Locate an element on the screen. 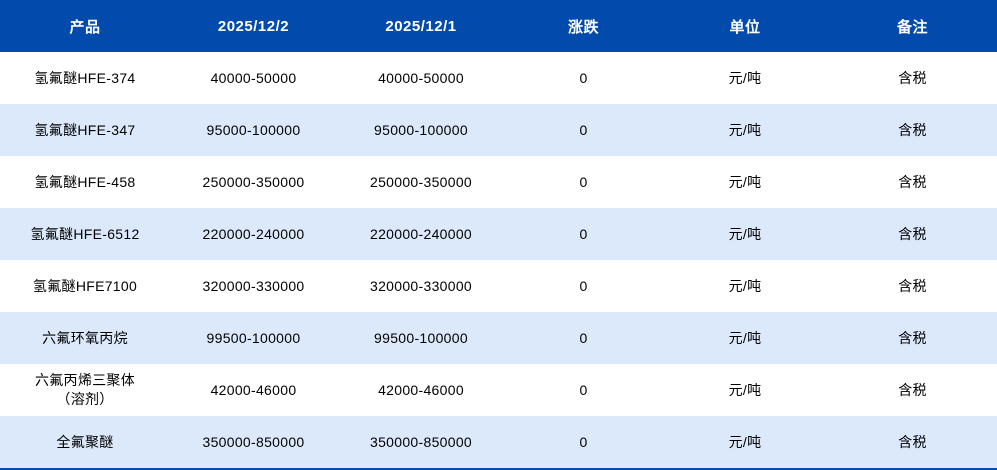 The width and height of the screenshot is (997, 470). header-product: 产品 is located at coordinates (85, 26).